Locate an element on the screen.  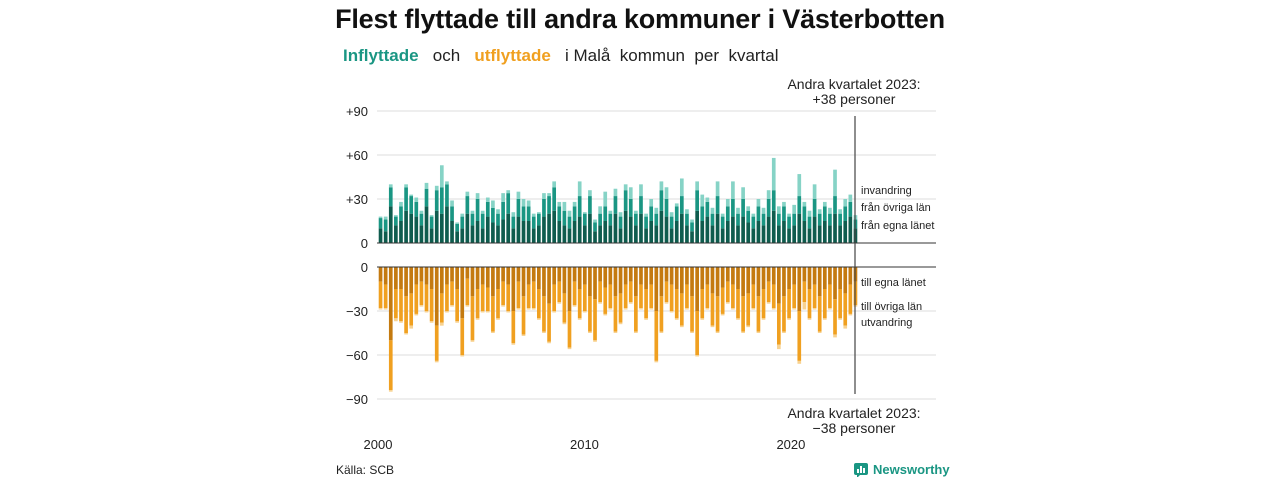
y-tick-label-top: +30 is located at coordinates (357, 199).